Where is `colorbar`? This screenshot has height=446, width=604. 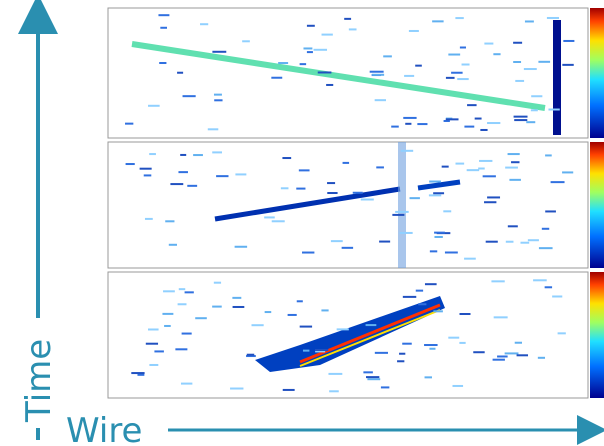
colorbar is located at coordinates (597, 335).